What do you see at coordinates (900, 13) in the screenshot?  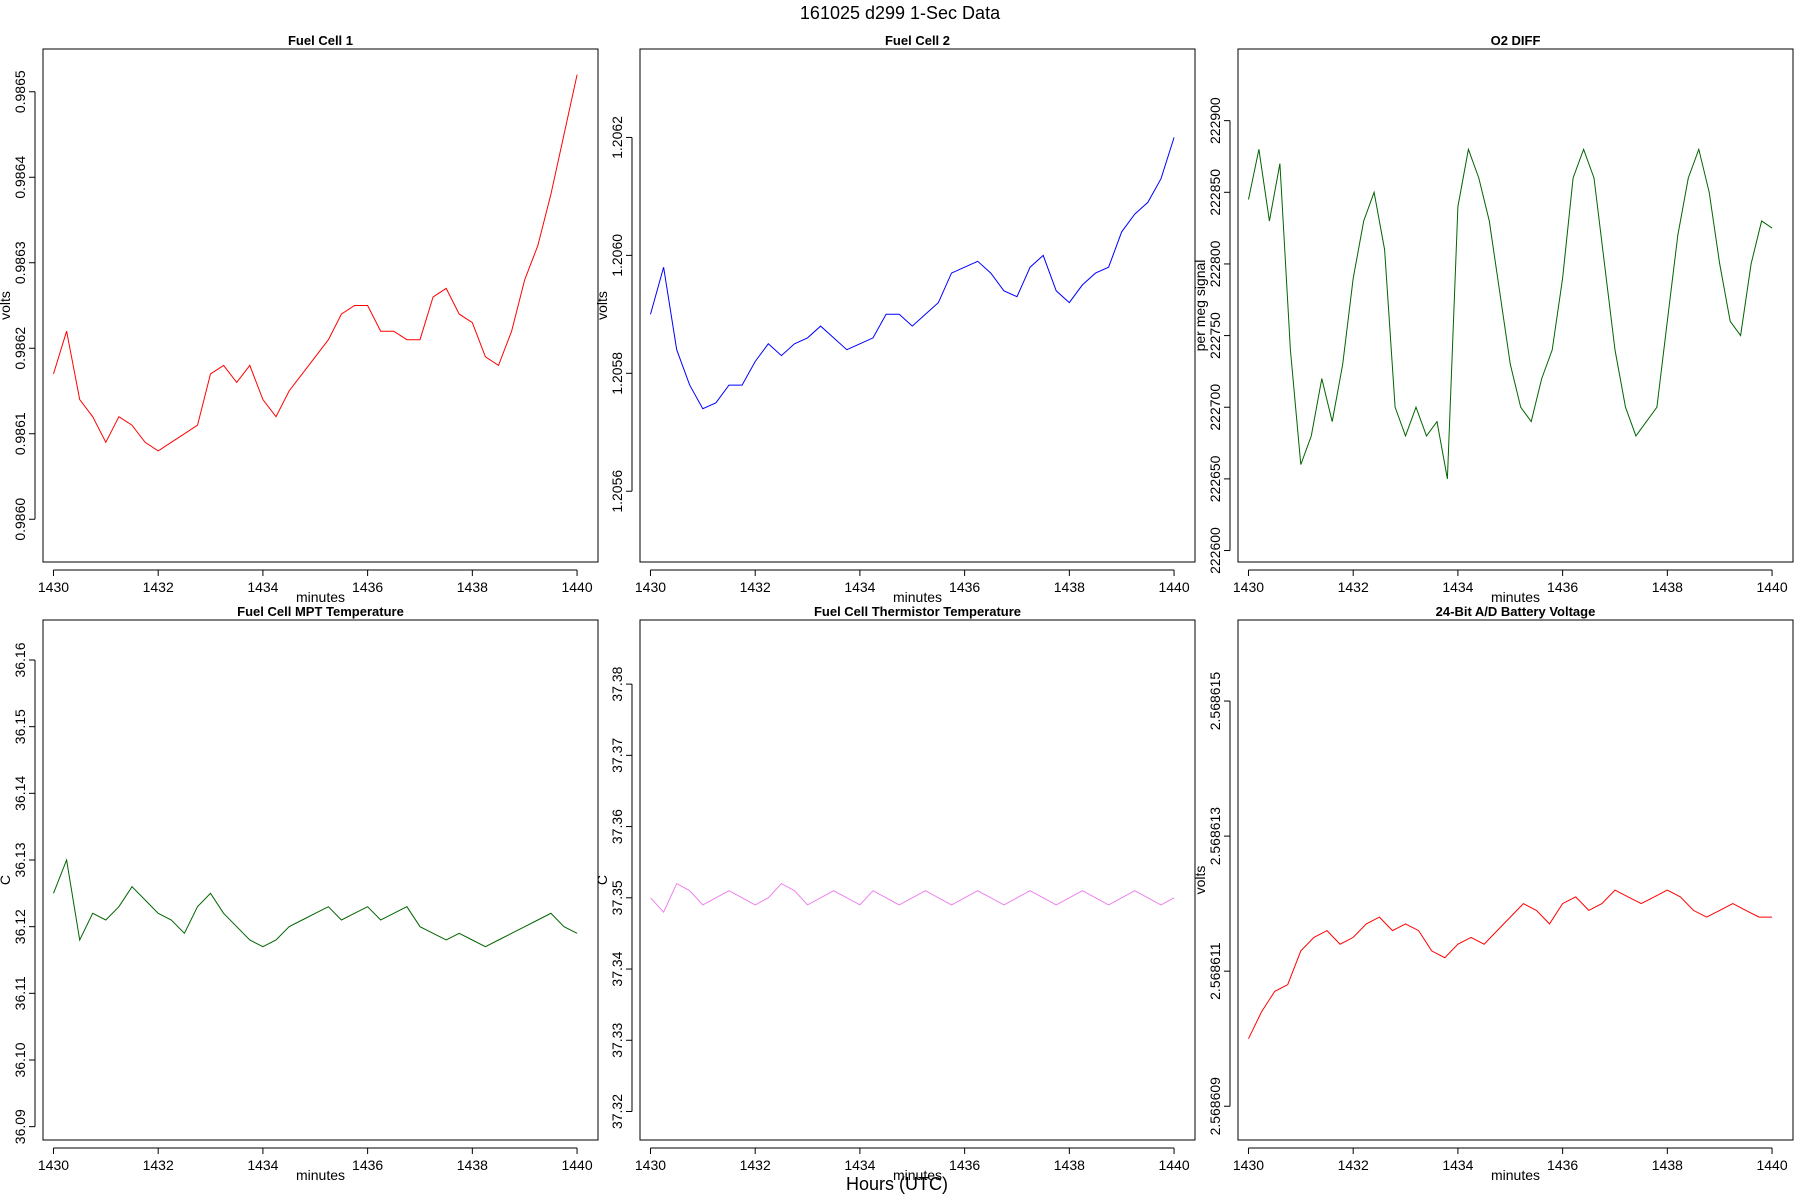 I see `figure-title: 161025 d299 1-Sec Data` at bounding box center [900, 13].